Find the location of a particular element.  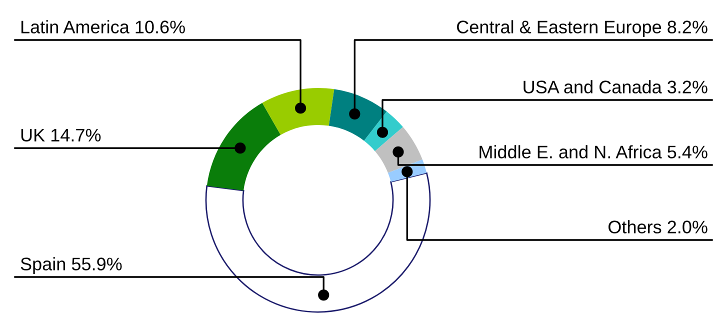

slice-label: Latin America 10.6% is located at coordinates (103, 27).